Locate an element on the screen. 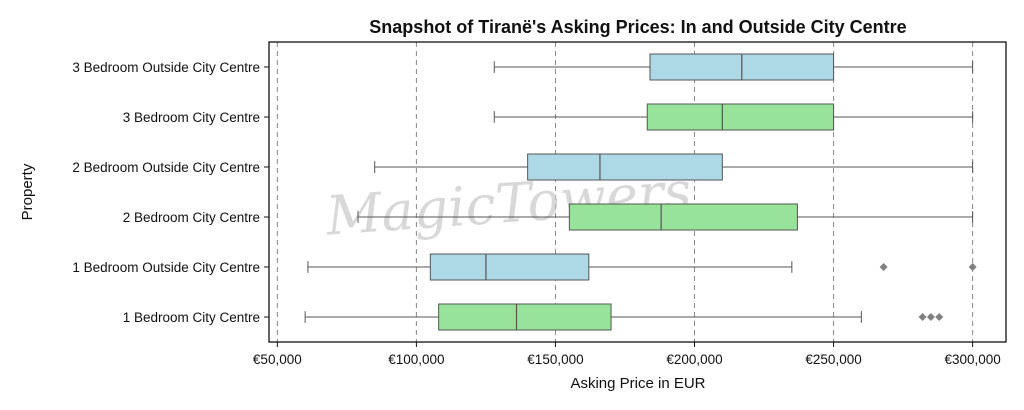  y-tick-label: 2 Bedroom Outside City Centre is located at coordinates (166, 167).